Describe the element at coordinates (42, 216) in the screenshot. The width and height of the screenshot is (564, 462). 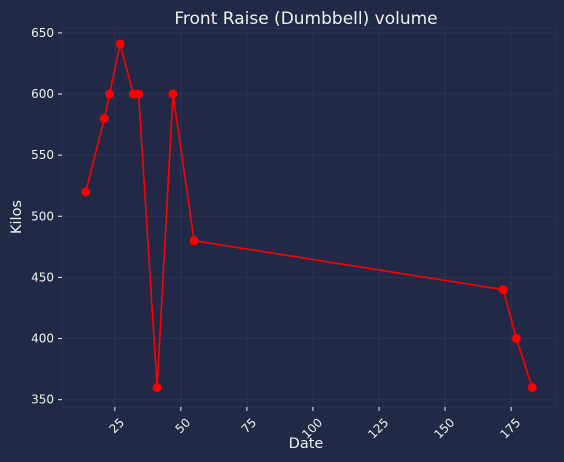
I see `y-tick-label: 500` at that location.